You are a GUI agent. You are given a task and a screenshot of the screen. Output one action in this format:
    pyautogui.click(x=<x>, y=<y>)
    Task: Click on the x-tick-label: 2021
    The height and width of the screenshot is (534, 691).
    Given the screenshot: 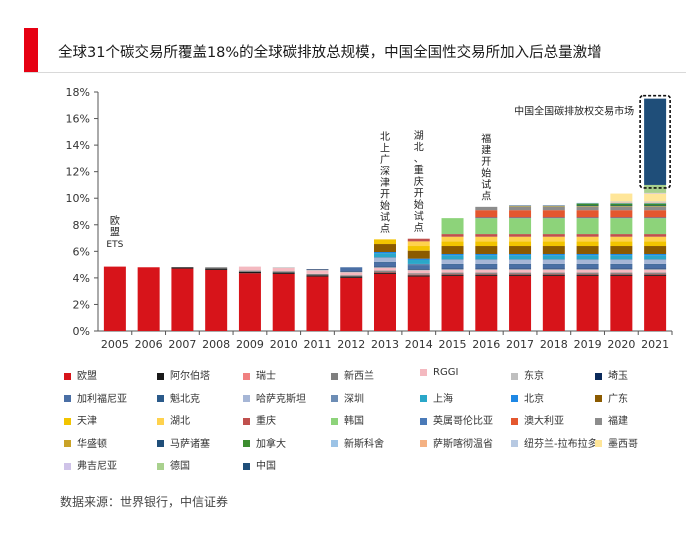 What is the action you would take?
    pyautogui.click(x=655, y=344)
    